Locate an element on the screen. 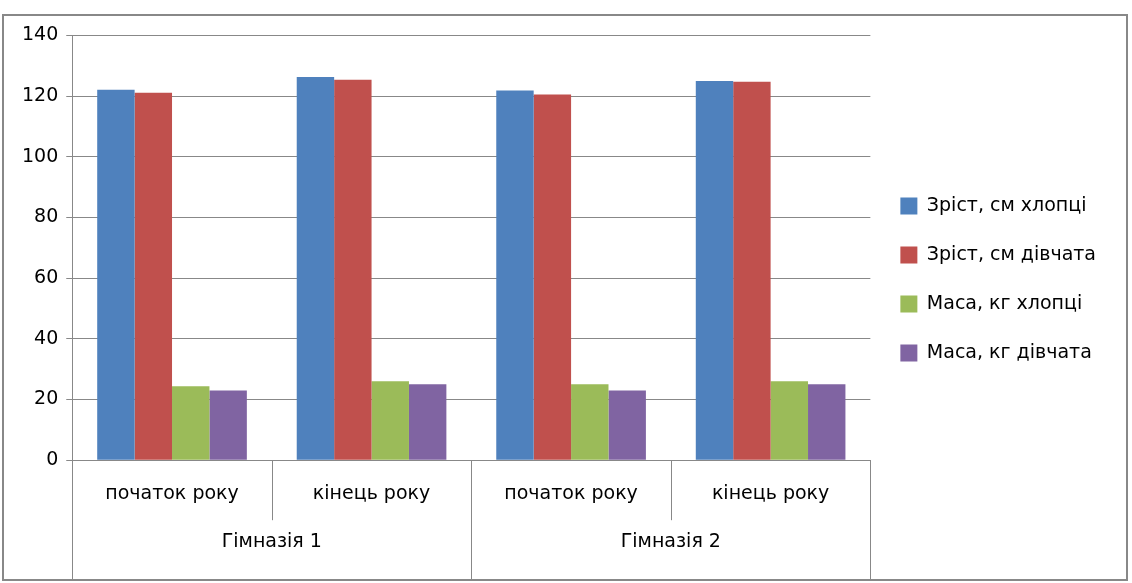 The width and height of the screenshot is (1132, 583). y-tick-label: 80 is located at coordinates (46, 215).